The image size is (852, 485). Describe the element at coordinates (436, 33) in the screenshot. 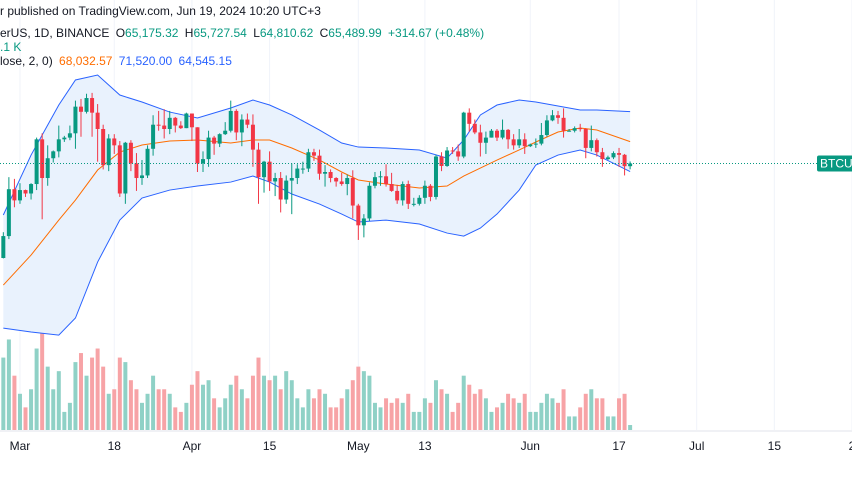

I see `change: +314.67 (+0.48%)` at that location.